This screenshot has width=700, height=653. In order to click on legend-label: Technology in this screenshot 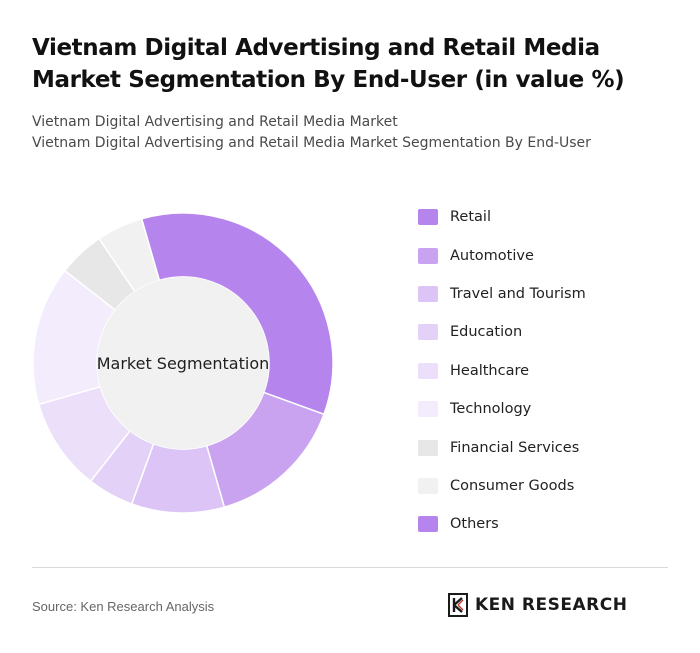, I will do `click(491, 409)`.